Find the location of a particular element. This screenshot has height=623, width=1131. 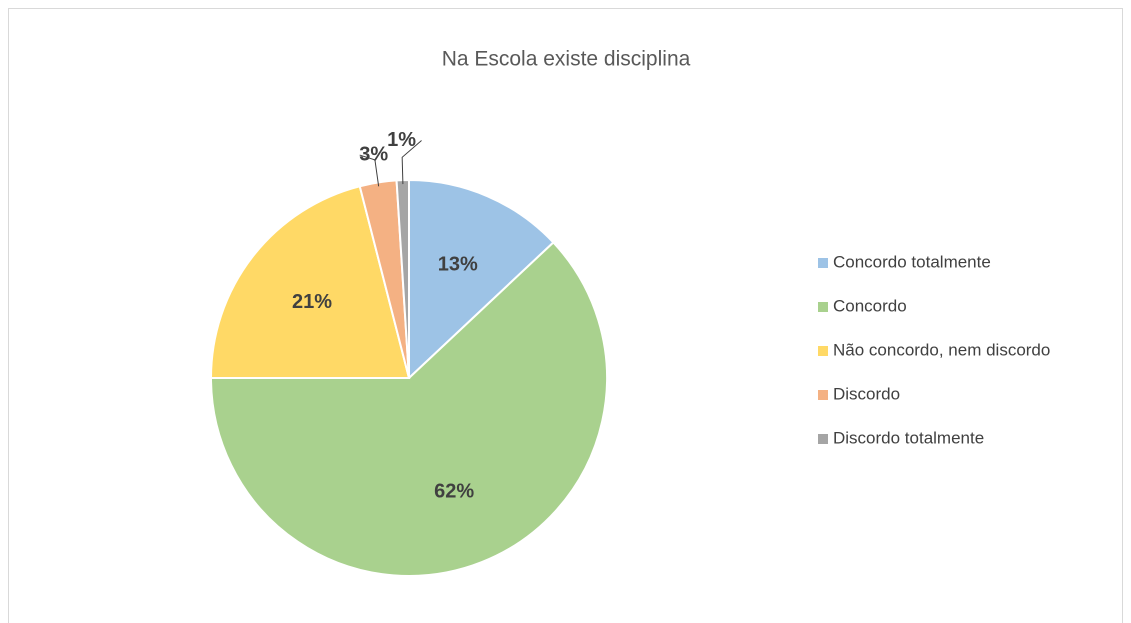

legend-label: Discordo is located at coordinates (866, 393).